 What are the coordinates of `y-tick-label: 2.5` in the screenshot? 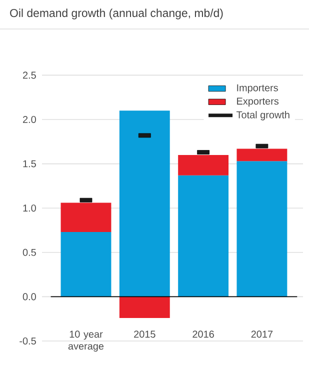 It's located at (29, 75).